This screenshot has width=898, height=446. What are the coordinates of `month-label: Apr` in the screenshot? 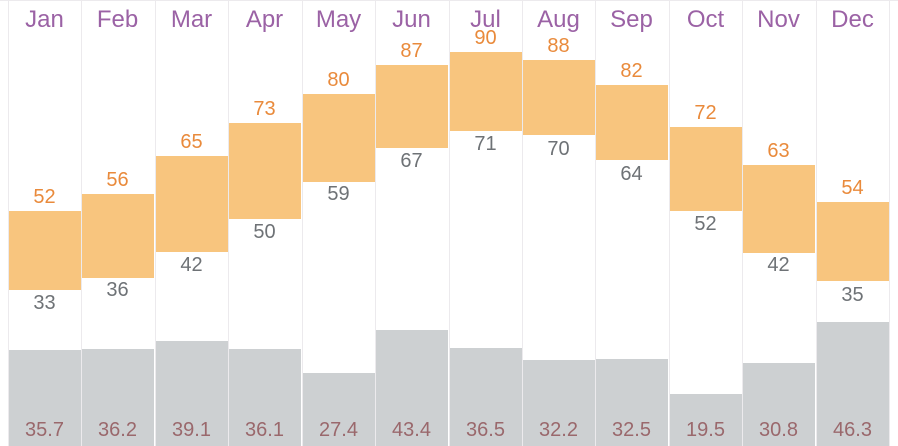 It's located at (264, 19).